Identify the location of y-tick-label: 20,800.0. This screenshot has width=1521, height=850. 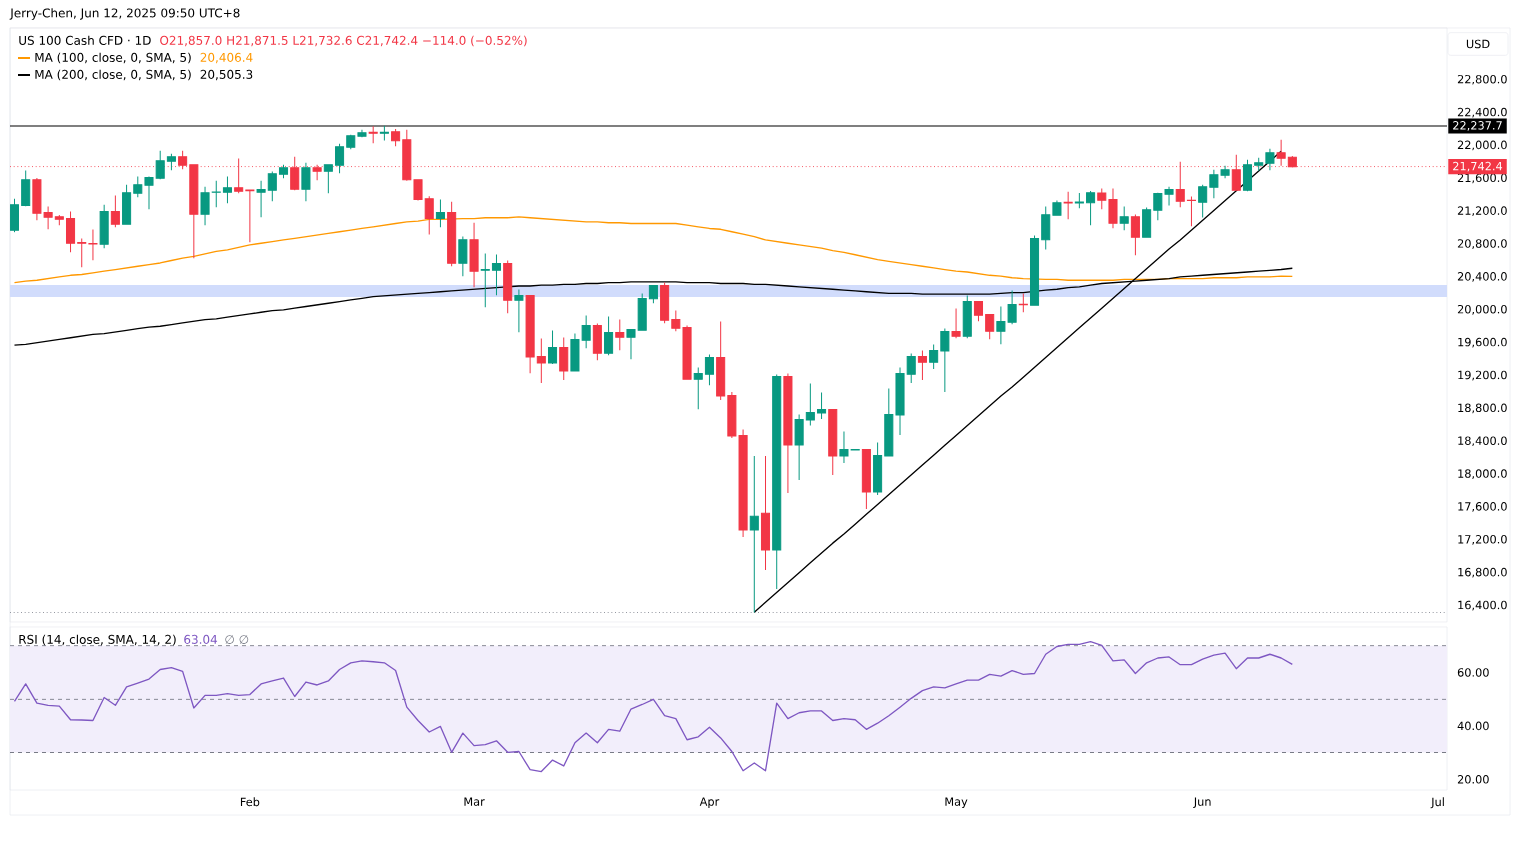
(1482, 244).